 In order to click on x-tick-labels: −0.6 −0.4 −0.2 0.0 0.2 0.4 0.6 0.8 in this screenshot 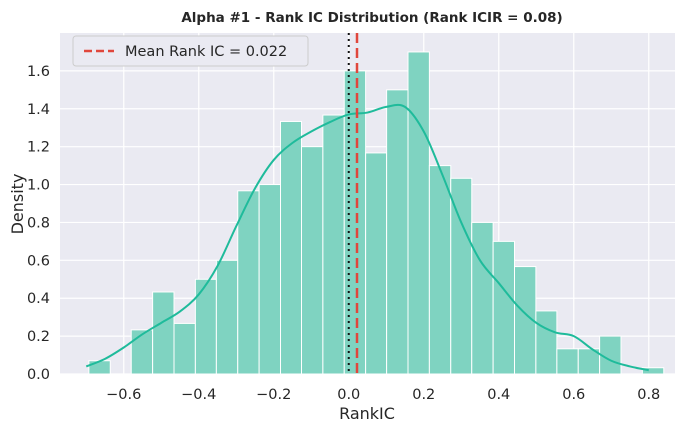, I will do `click(383, 395)`.